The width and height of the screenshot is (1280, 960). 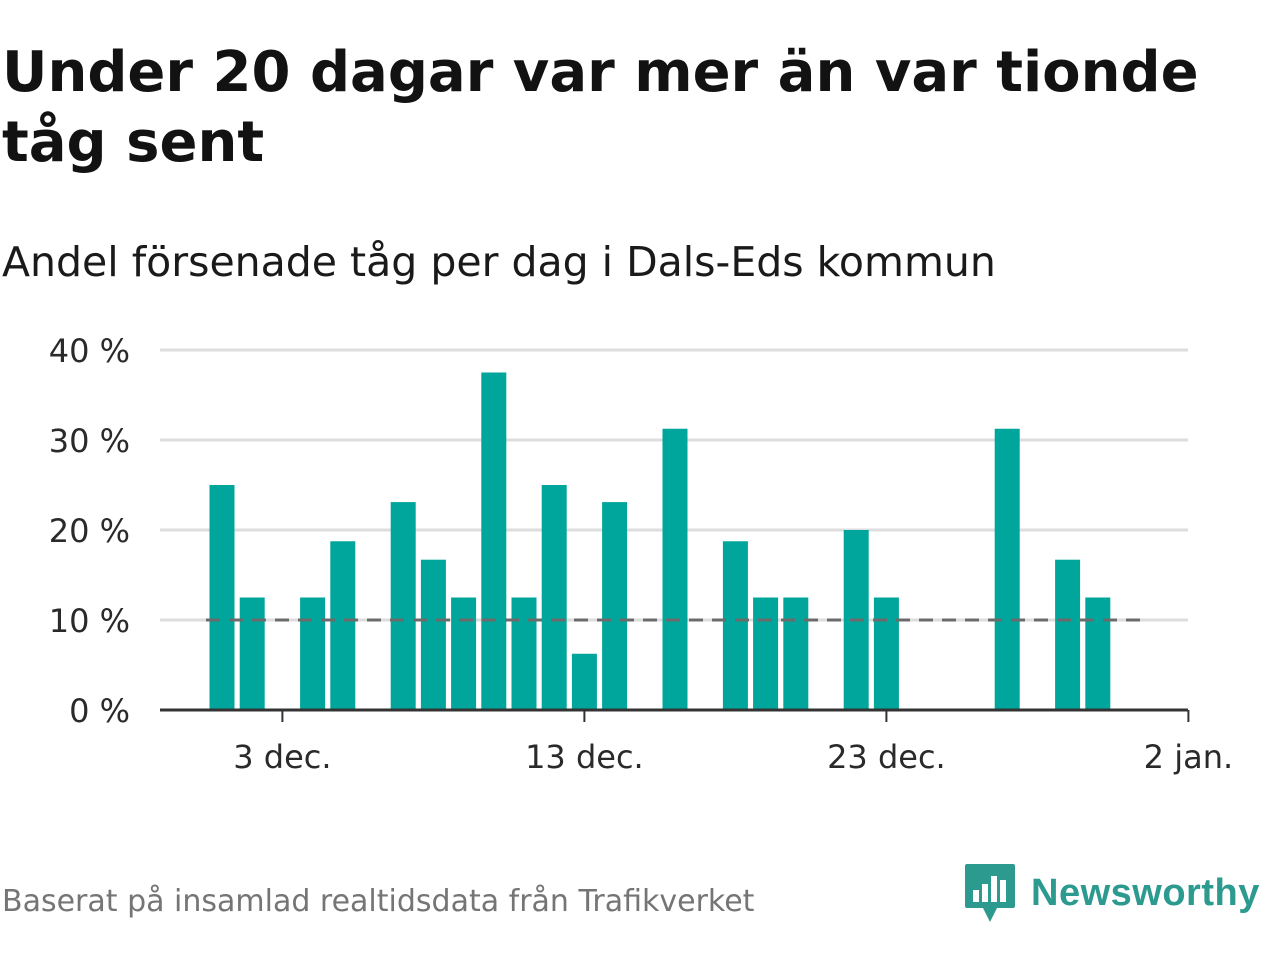 I want to click on x-tick-label: 3 dec., so click(x=282, y=757).